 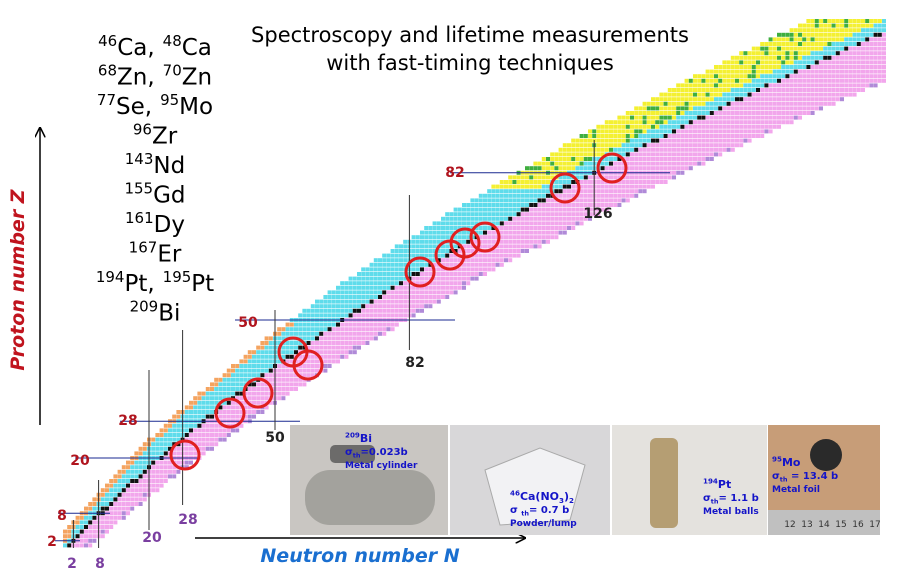 What do you see at coordinates (248, 323) in the screenshot?
I see `proton-magic-number: 50` at bounding box center [248, 323].